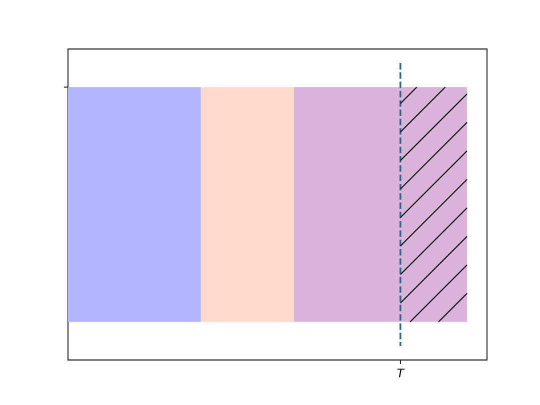  What do you see at coordinates (401, 373) in the screenshot?
I see `ref-line-label: T` at bounding box center [401, 373].